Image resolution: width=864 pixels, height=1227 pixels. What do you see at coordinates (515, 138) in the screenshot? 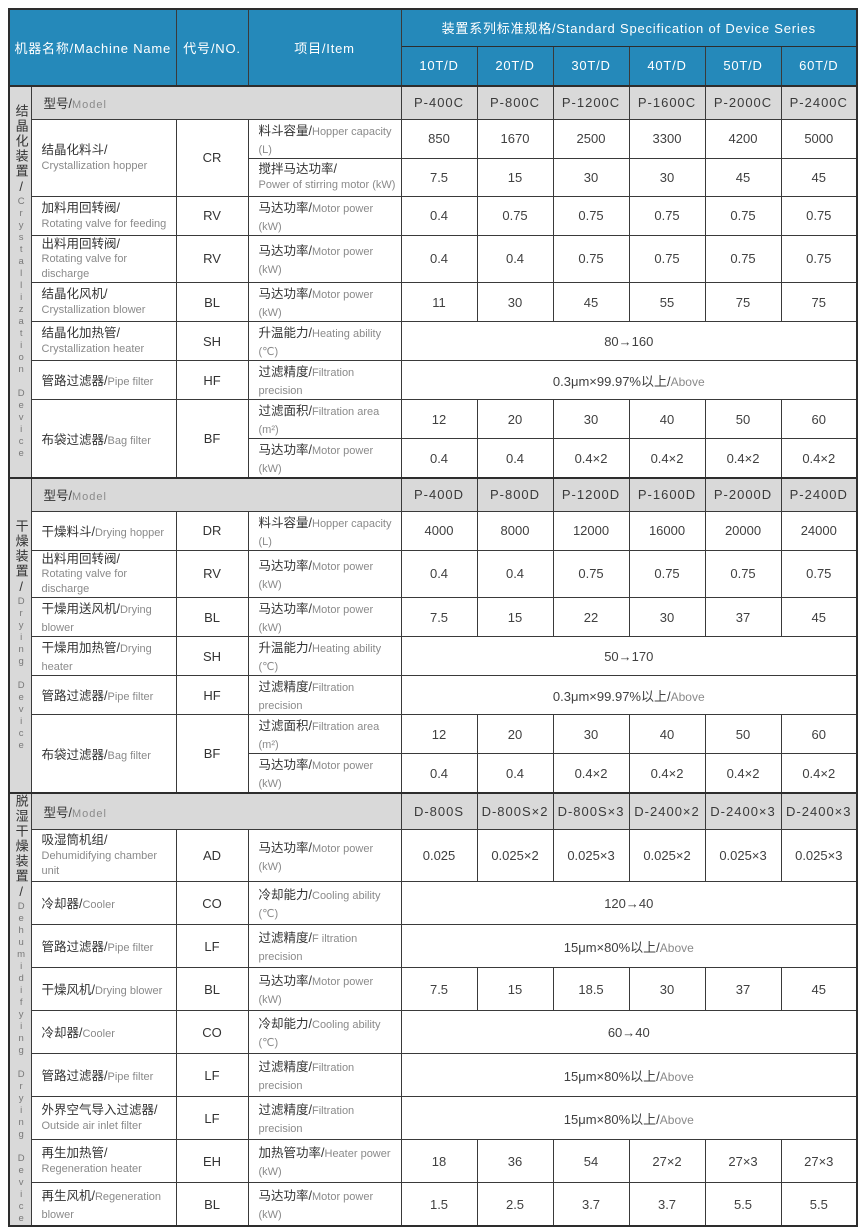
I see `value-cell: 1670` at bounding box center [515, 138].